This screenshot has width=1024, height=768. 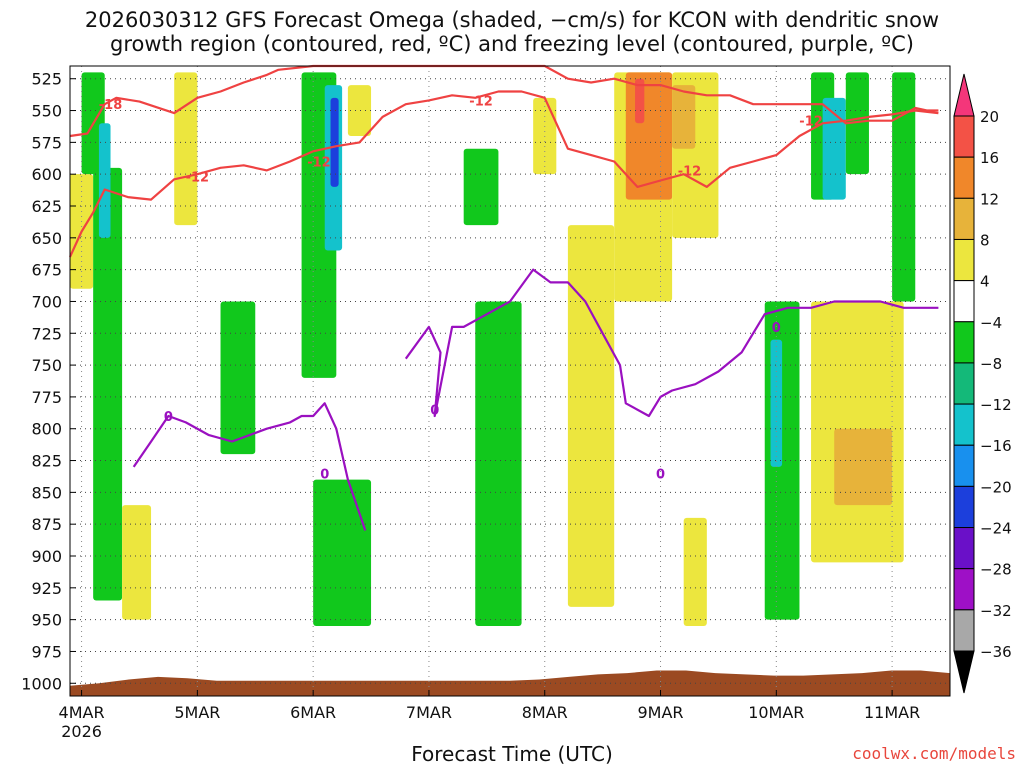 I want to click on dgz-contour-label-3: -12, so click(x=319, y=162).